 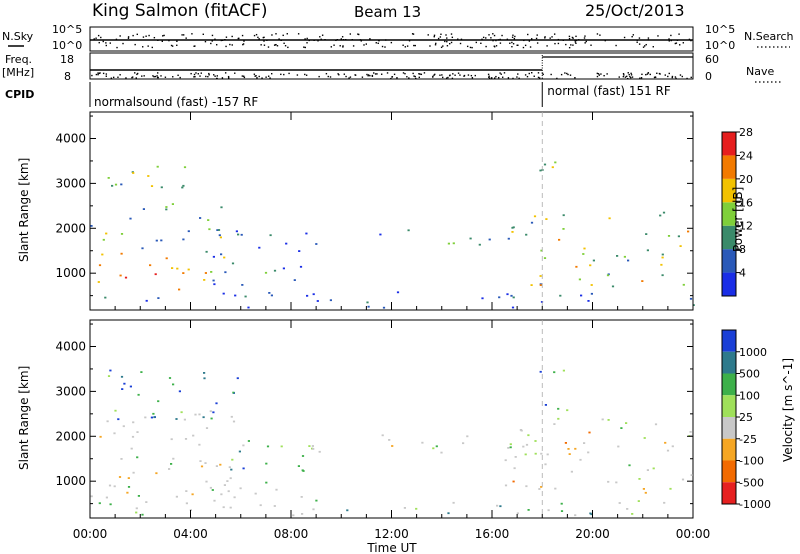 What do you see at coordinates (720, 29) in the screenshot?
I see `noise-tick-right-high: 10^5` at bounding box center [720, 29].